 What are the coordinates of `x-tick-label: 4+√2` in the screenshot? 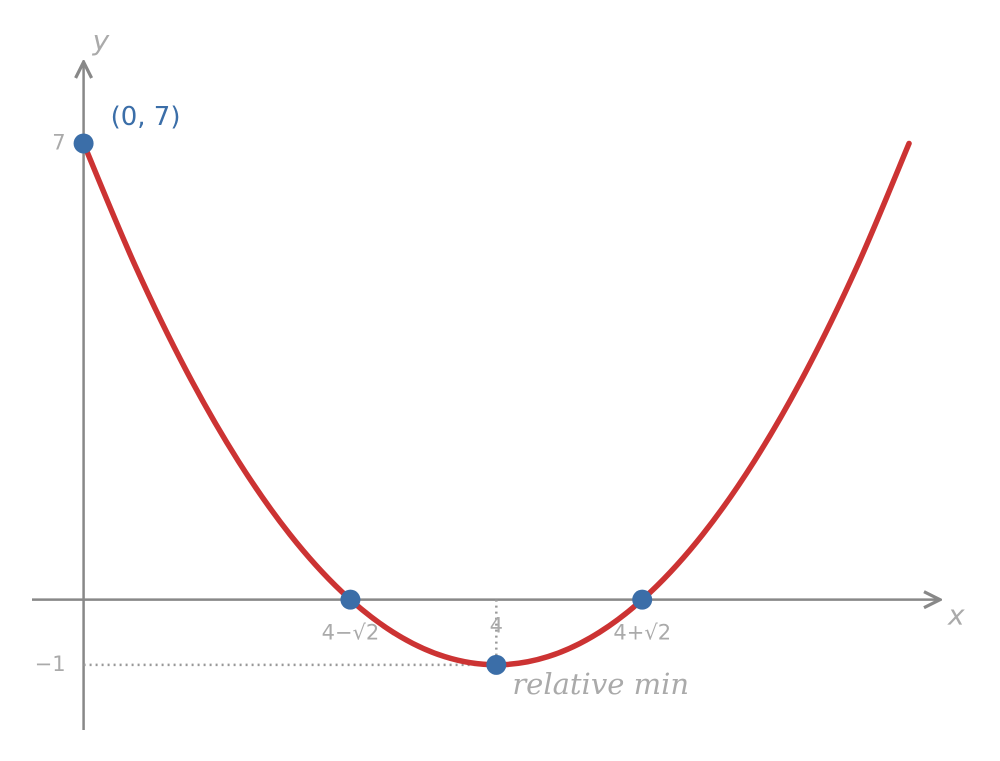 It's located at (642, 633).